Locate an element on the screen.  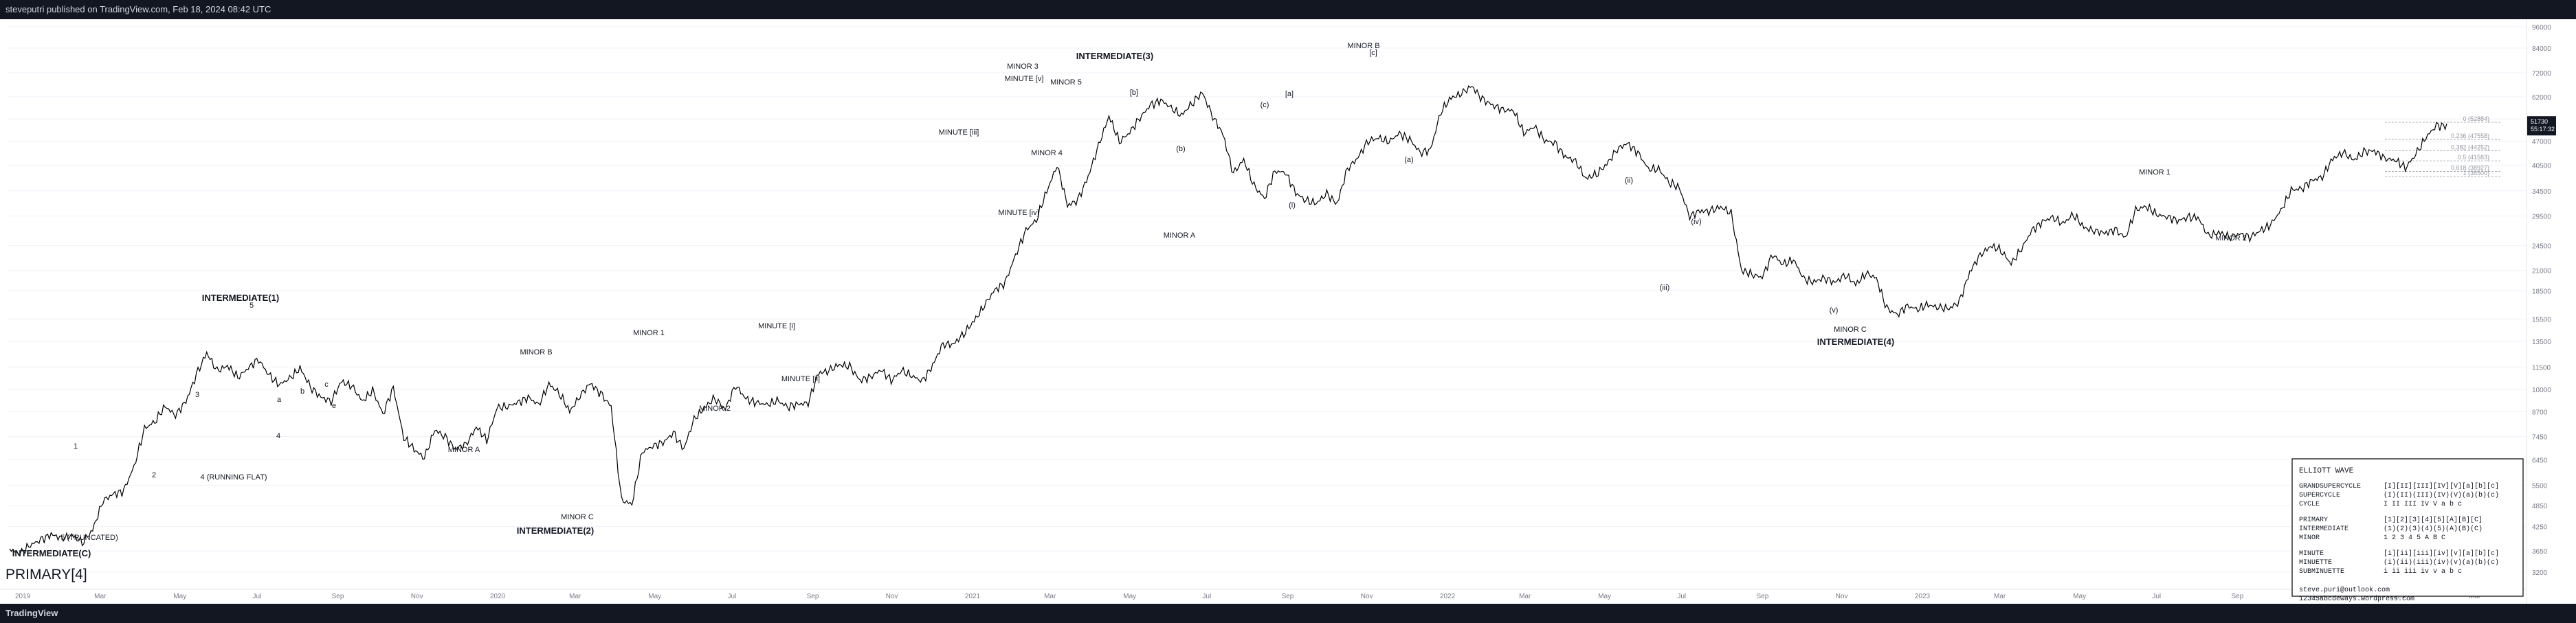
legend-row-symbols: (1)(2)(3)(4)(5)(A)(B)(C) is located at coordinates (2433, 529).